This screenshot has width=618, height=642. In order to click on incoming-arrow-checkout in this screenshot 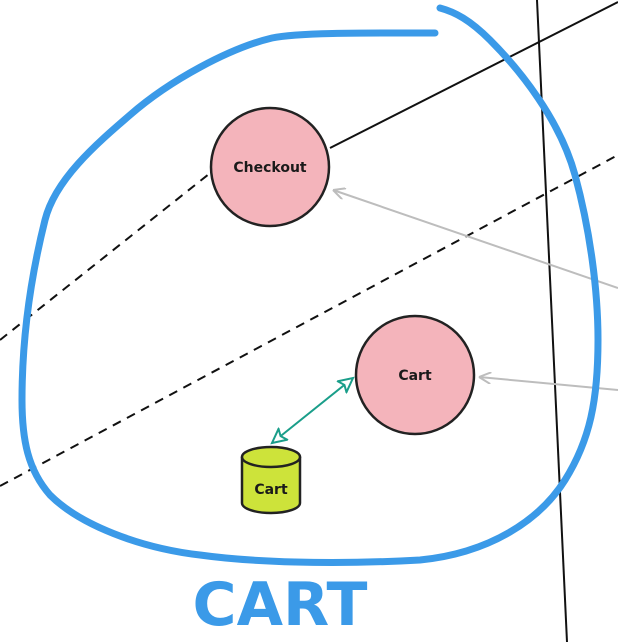, I will do `click(475, 239)`.